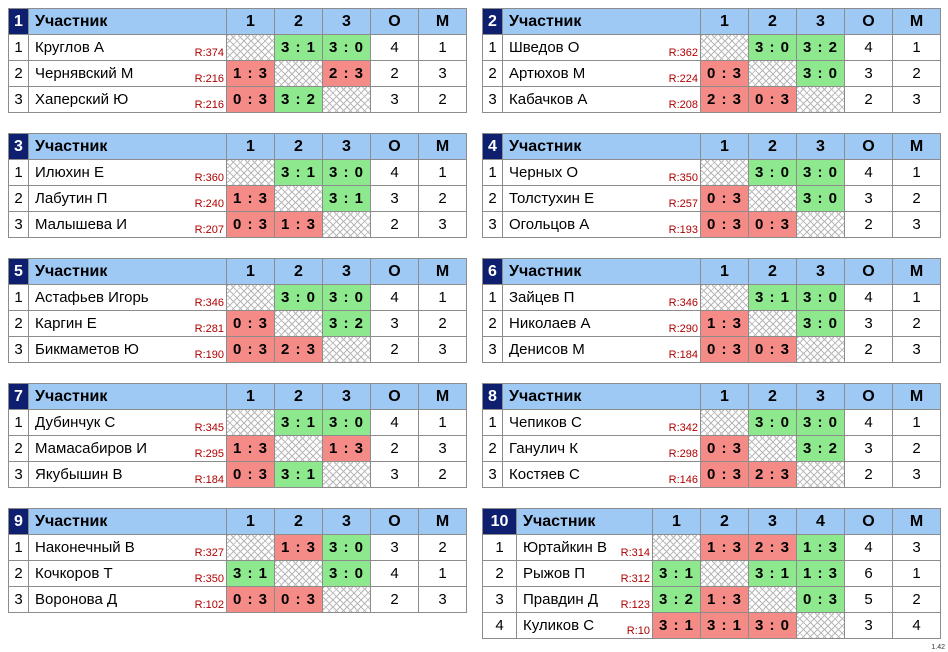 Image resolution: width=948 pixels, height=652 pixels. I want to click on group-header-row: 1 Участник 1 2 3 О М, so click(237, 21).